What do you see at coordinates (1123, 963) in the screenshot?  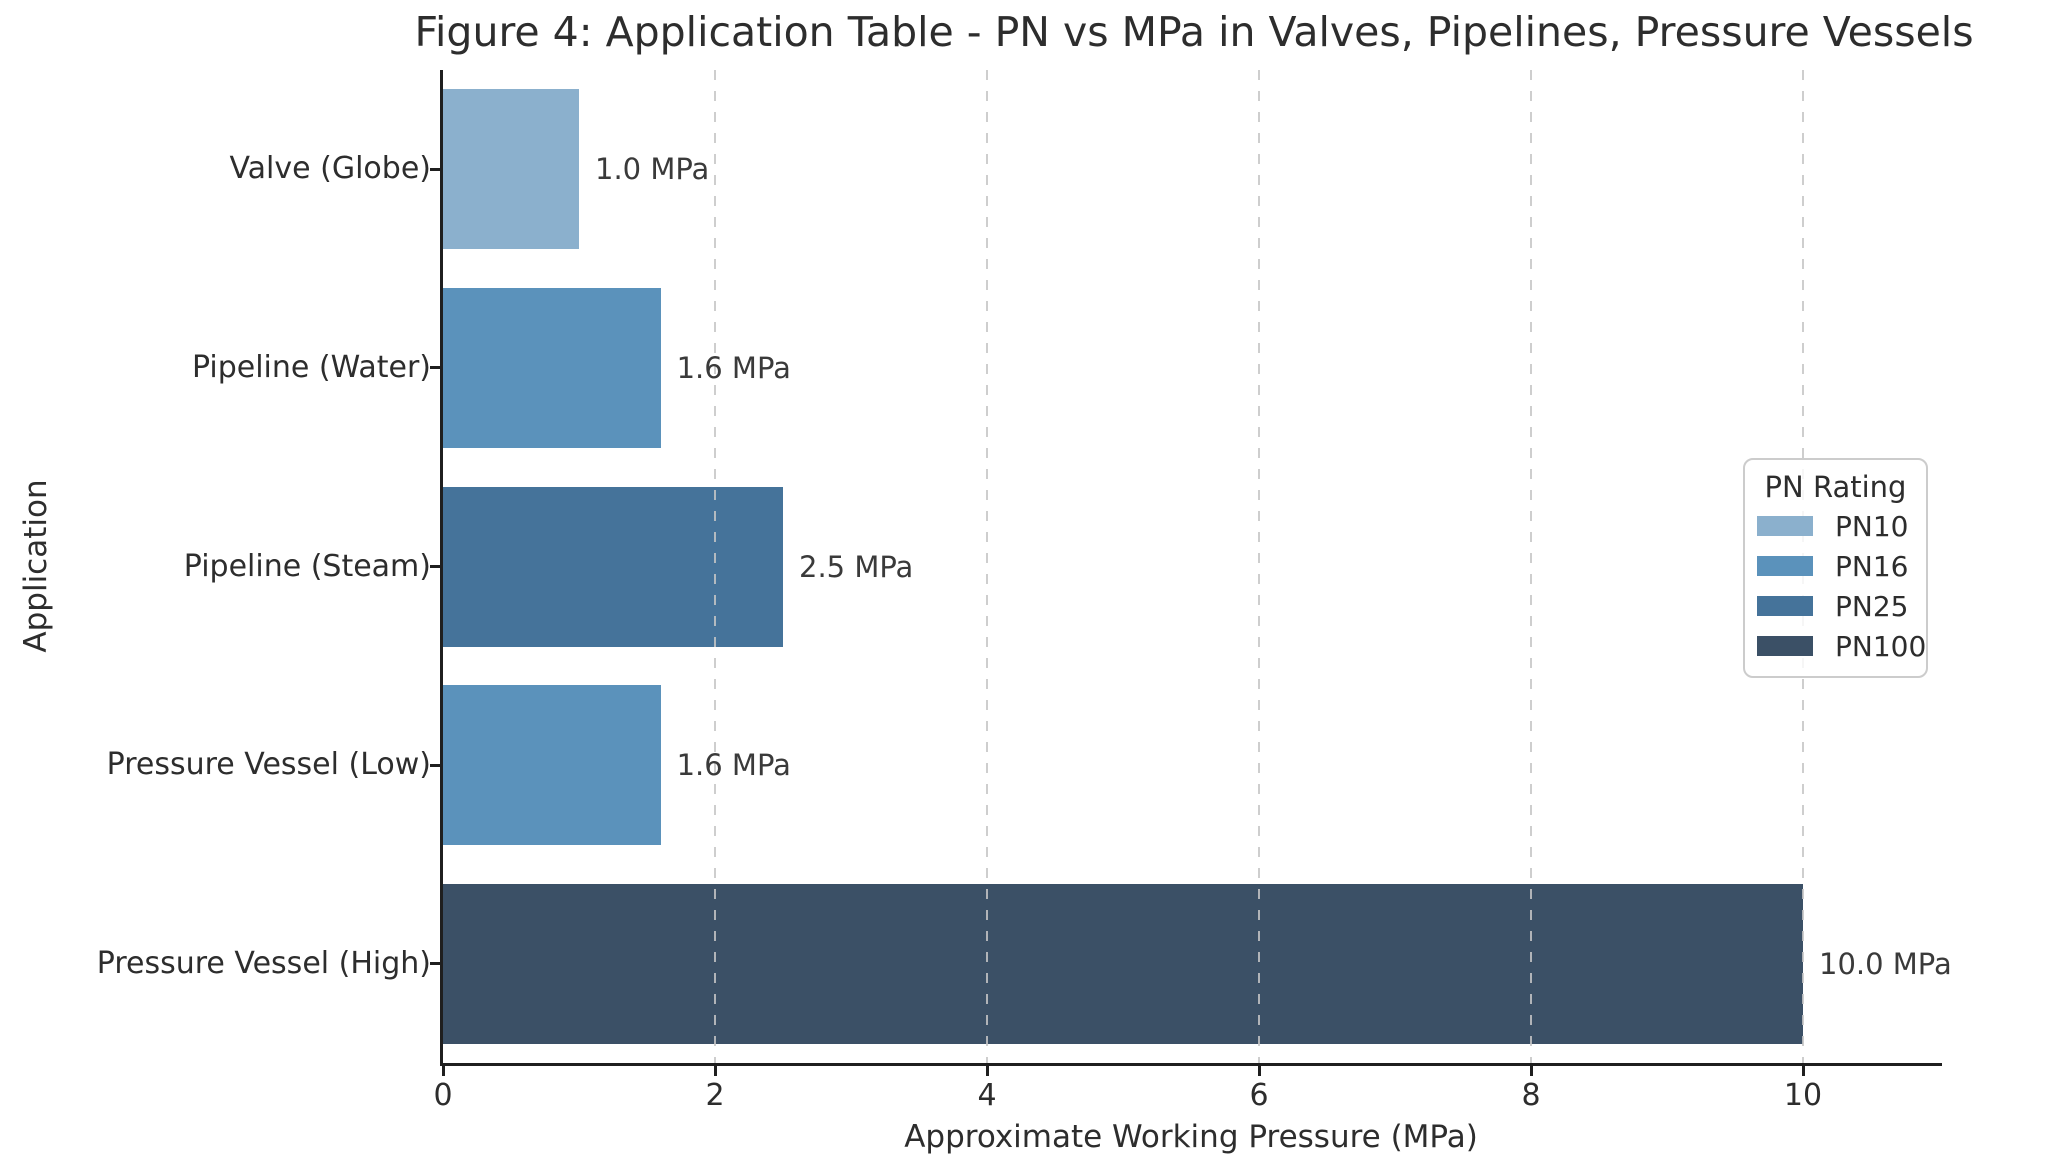 I see `bar-pn100` at bounding box center [1123, 963].